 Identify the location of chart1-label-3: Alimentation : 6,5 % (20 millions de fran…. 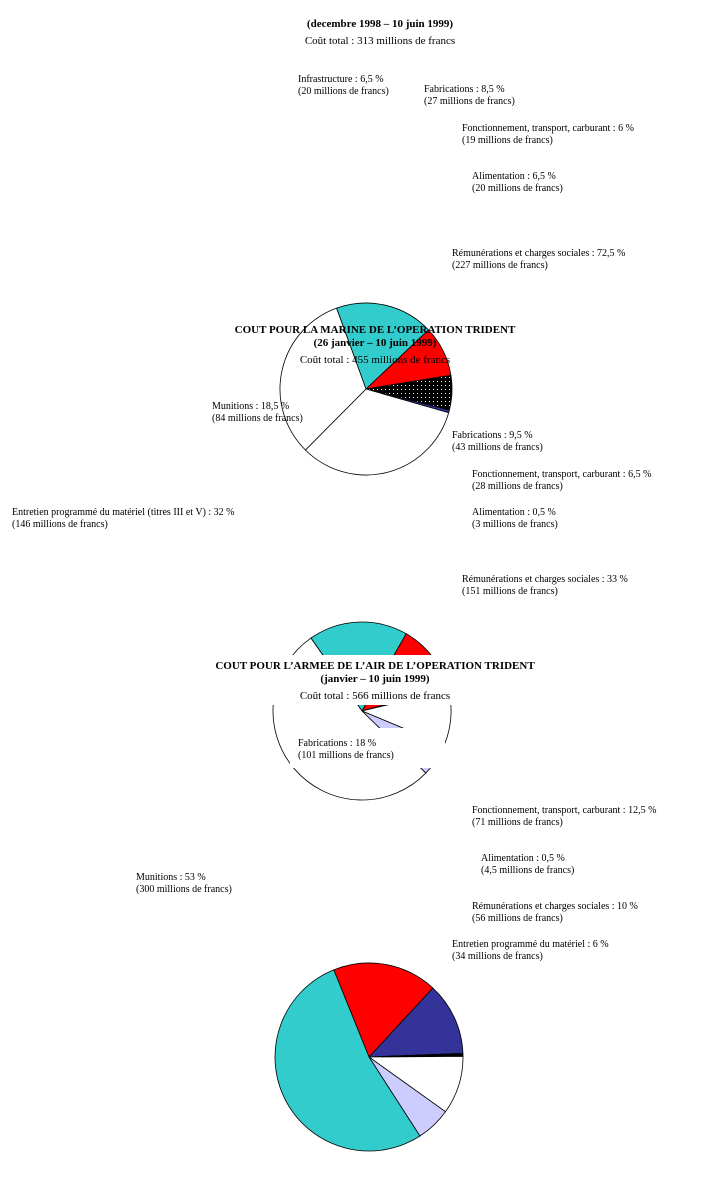
(517, 182).